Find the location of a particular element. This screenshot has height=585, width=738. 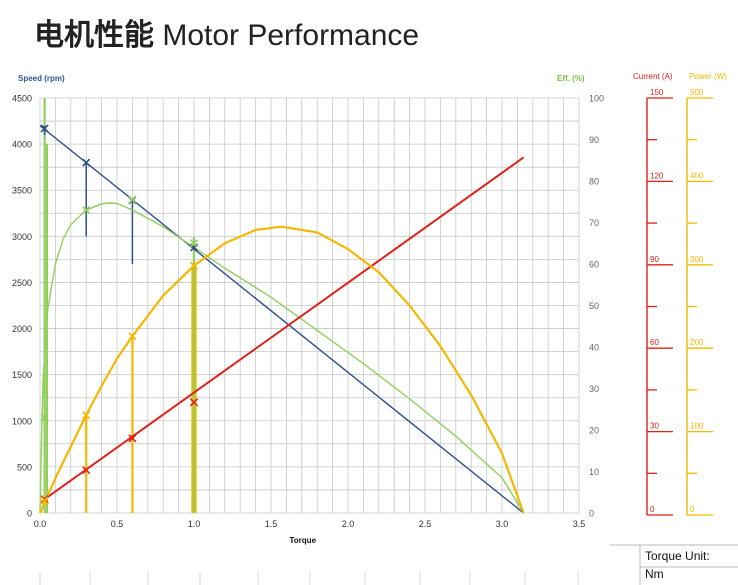

power-tick-label: 300 is located at coordinates (697, 259).